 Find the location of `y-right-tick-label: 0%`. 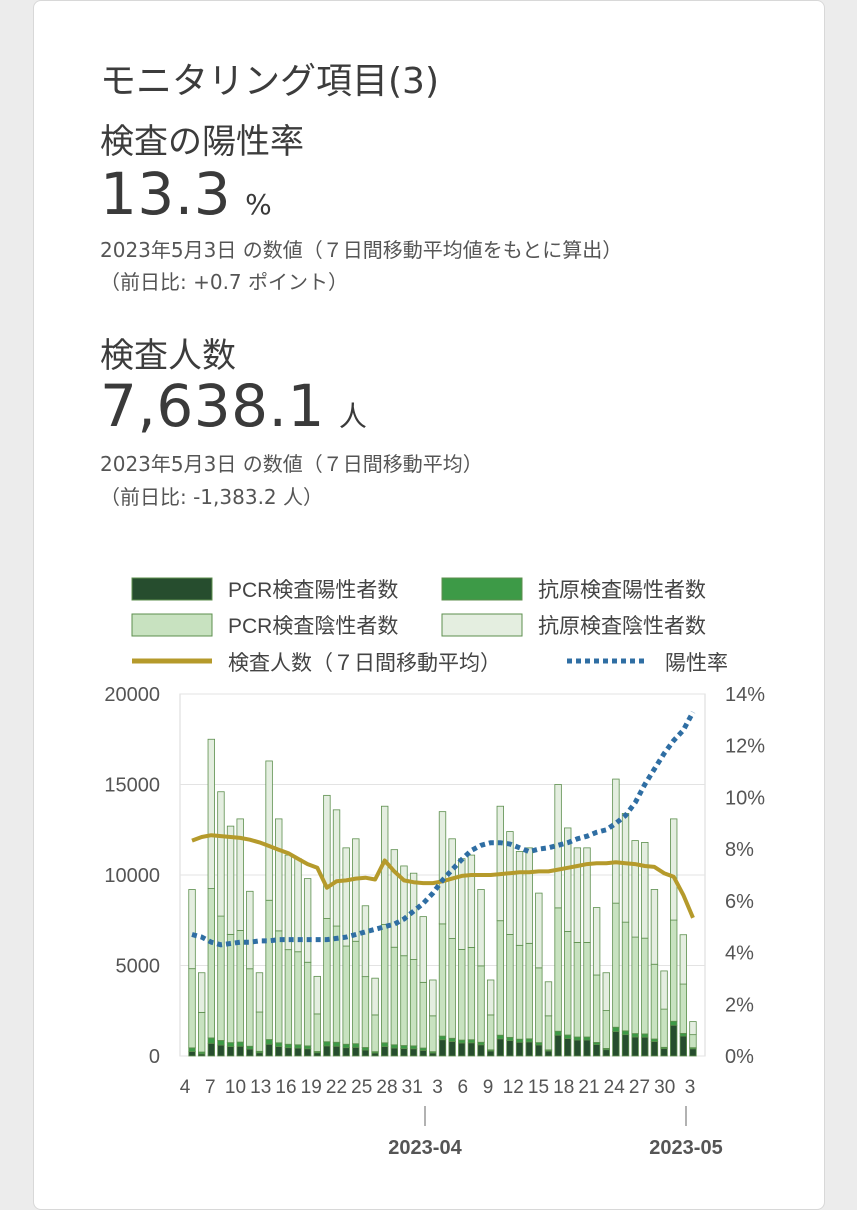

y-right-tick-label: 0% is located at coordinates (739, 1057).